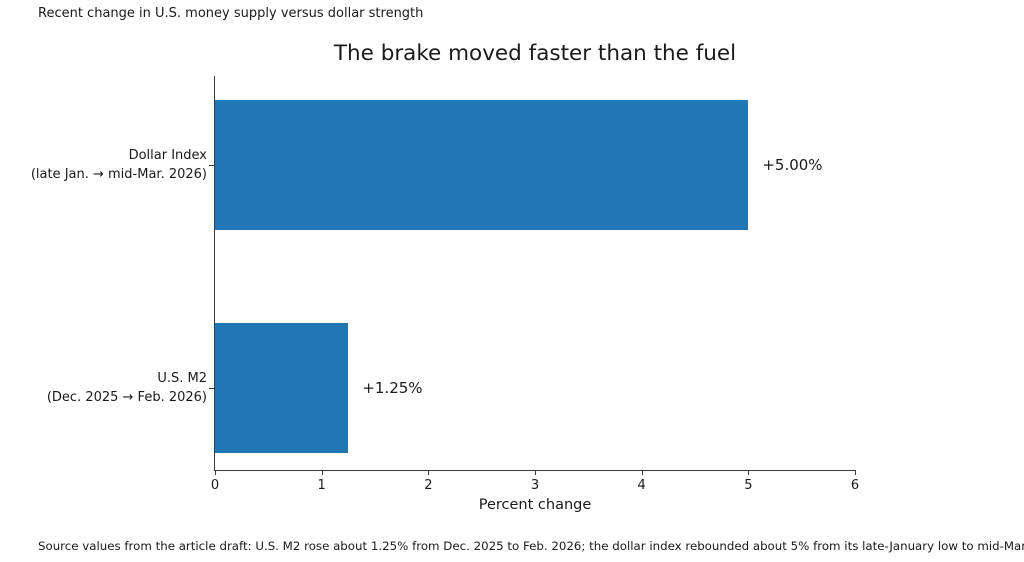 This screenshot has height=562, width=1024. What do you see at coordinates (535, 53) in the screenshot?
I see `chart-title: The brake moved faster than the fuel` at bounding box center [535, 53].